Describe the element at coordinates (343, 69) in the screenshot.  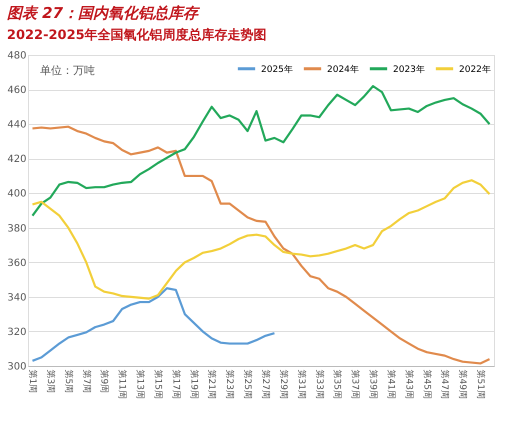
I see `legend-label: 2024年` at that location.